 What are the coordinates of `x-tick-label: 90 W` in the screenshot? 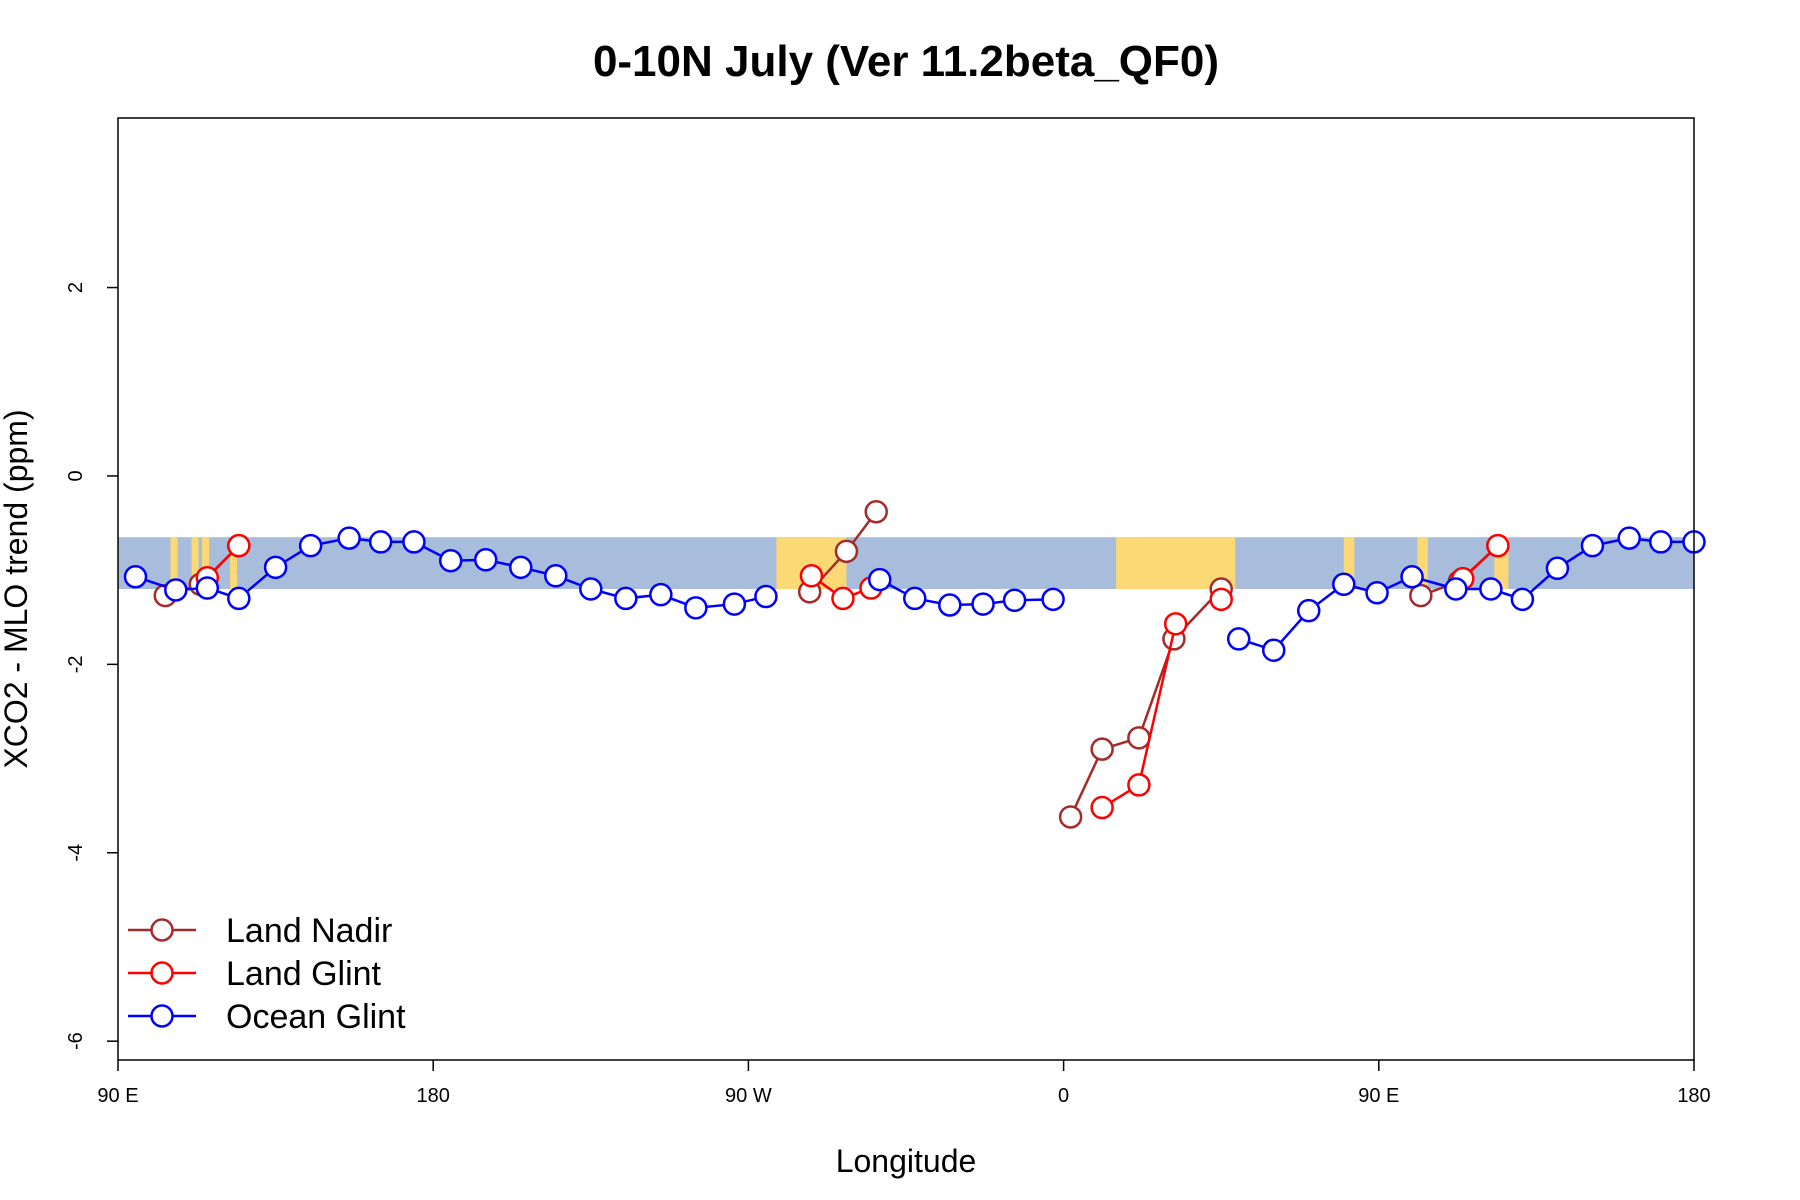 It's located at (748, 1096).